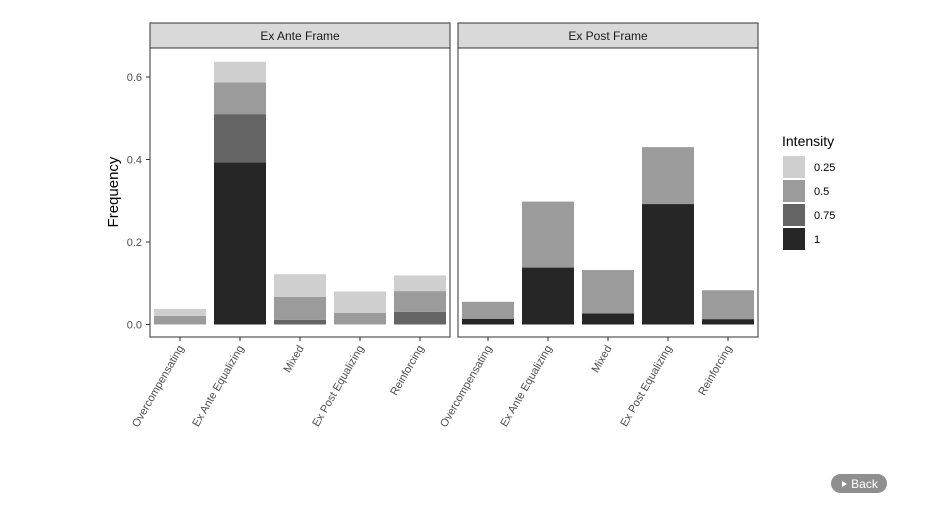  I want to click on back-button-label: Back, so click(864, 483).